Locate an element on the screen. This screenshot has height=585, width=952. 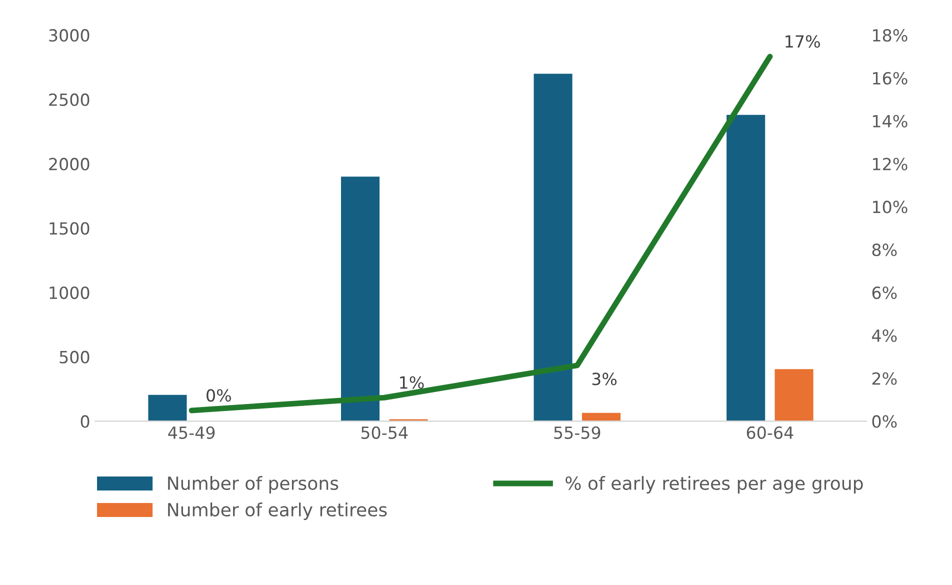
legend-label: % of early retirees per age group is located at coordinates (714, 485).